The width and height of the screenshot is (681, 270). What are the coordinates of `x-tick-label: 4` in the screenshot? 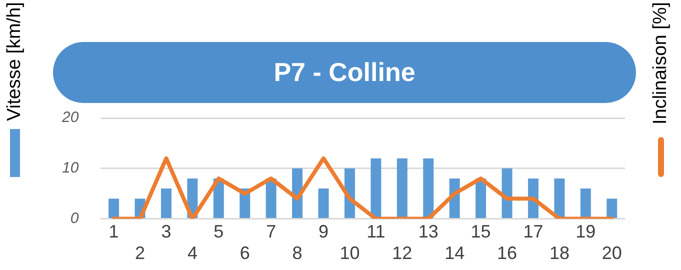 It's located at (192, 253).